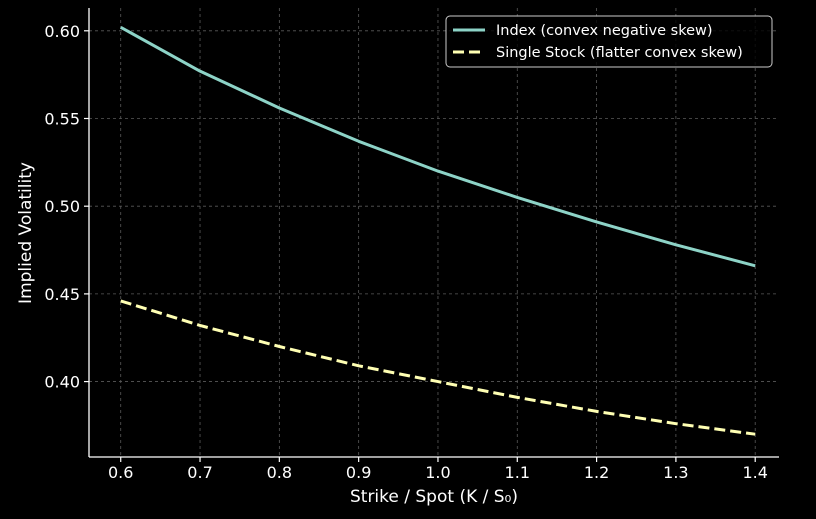  Describe the element at coordinates (437, 472) in the screenshot. I see `x-tick-label-4: 1.0` at that location.